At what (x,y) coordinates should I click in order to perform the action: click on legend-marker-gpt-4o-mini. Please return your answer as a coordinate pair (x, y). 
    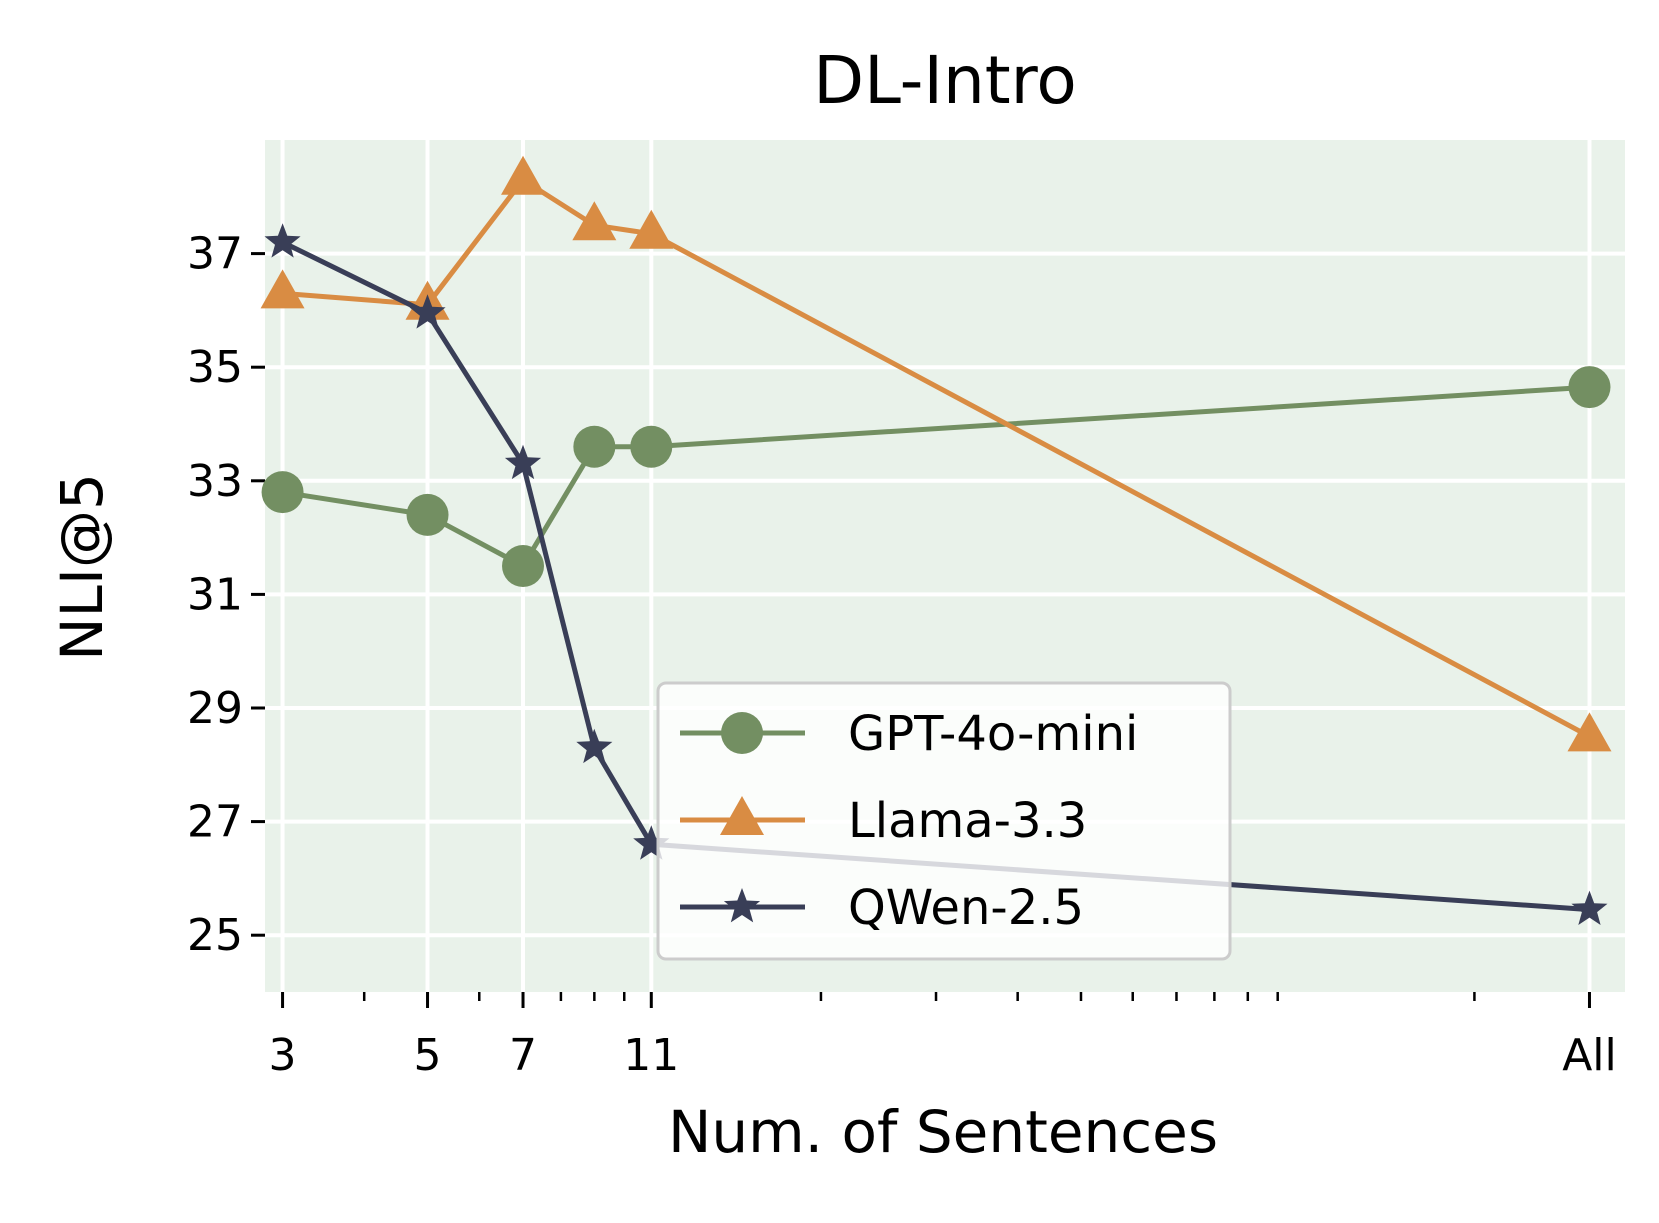
    Looking at the image, I should click on (742, 733).